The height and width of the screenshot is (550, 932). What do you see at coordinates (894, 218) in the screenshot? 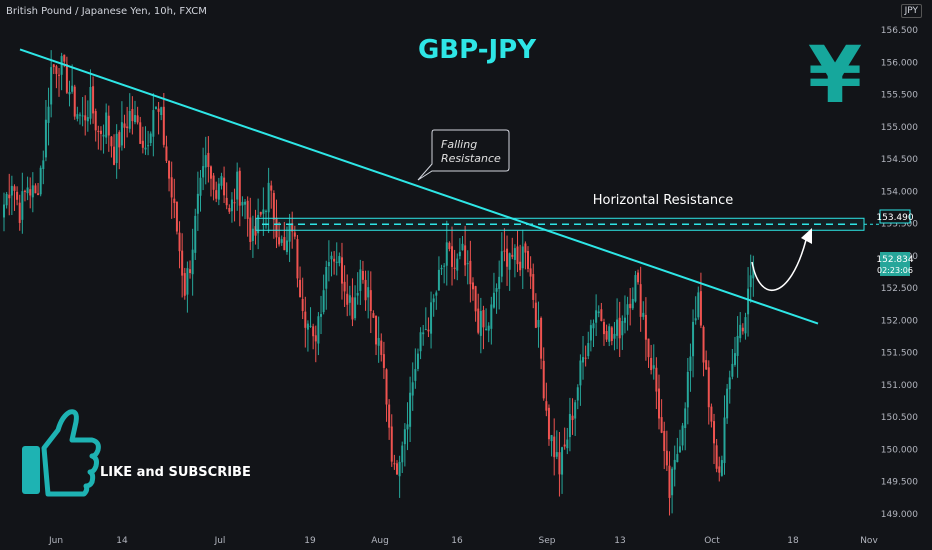
I see `svg-text: 153.490` at bounding box center [894, 218].